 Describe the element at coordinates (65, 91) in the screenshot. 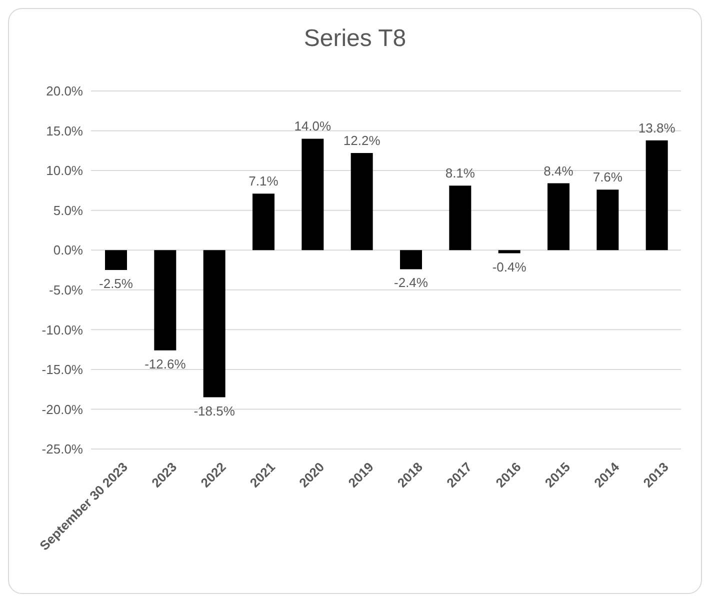

I see `y-tick-label: 20.0%` at that location.